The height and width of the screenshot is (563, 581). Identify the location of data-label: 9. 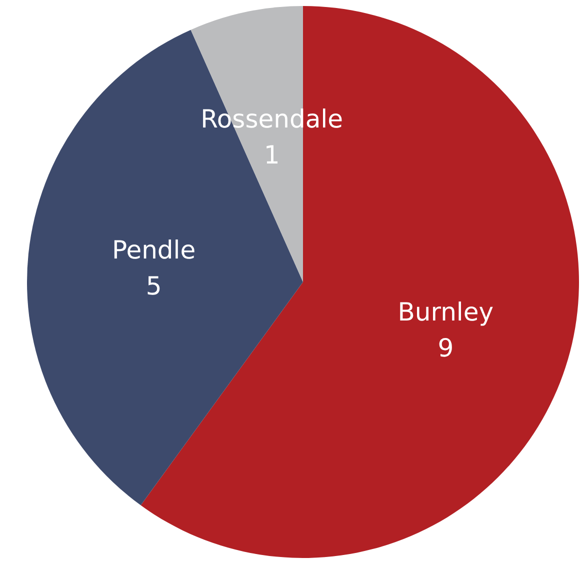
(446, 347).